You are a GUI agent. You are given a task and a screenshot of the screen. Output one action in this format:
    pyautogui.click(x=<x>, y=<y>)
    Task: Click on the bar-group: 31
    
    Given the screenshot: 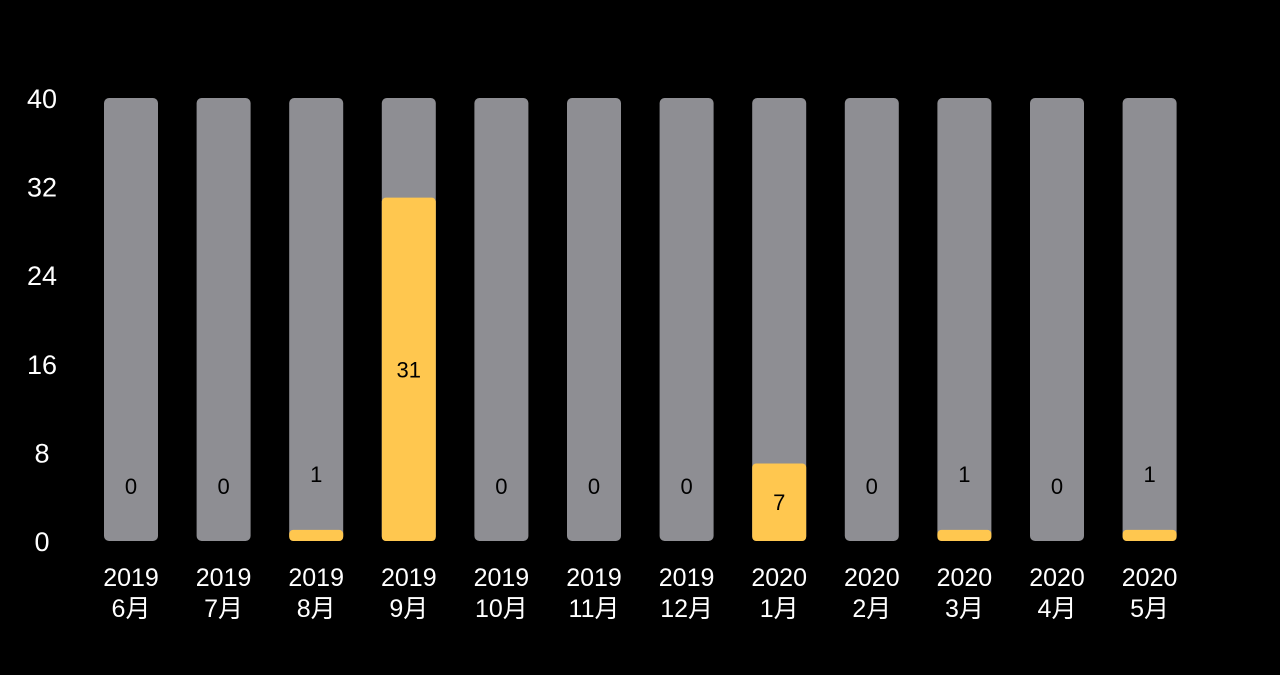 What is the action you would take?
    pyautogui.click(x=408, y=320)
    